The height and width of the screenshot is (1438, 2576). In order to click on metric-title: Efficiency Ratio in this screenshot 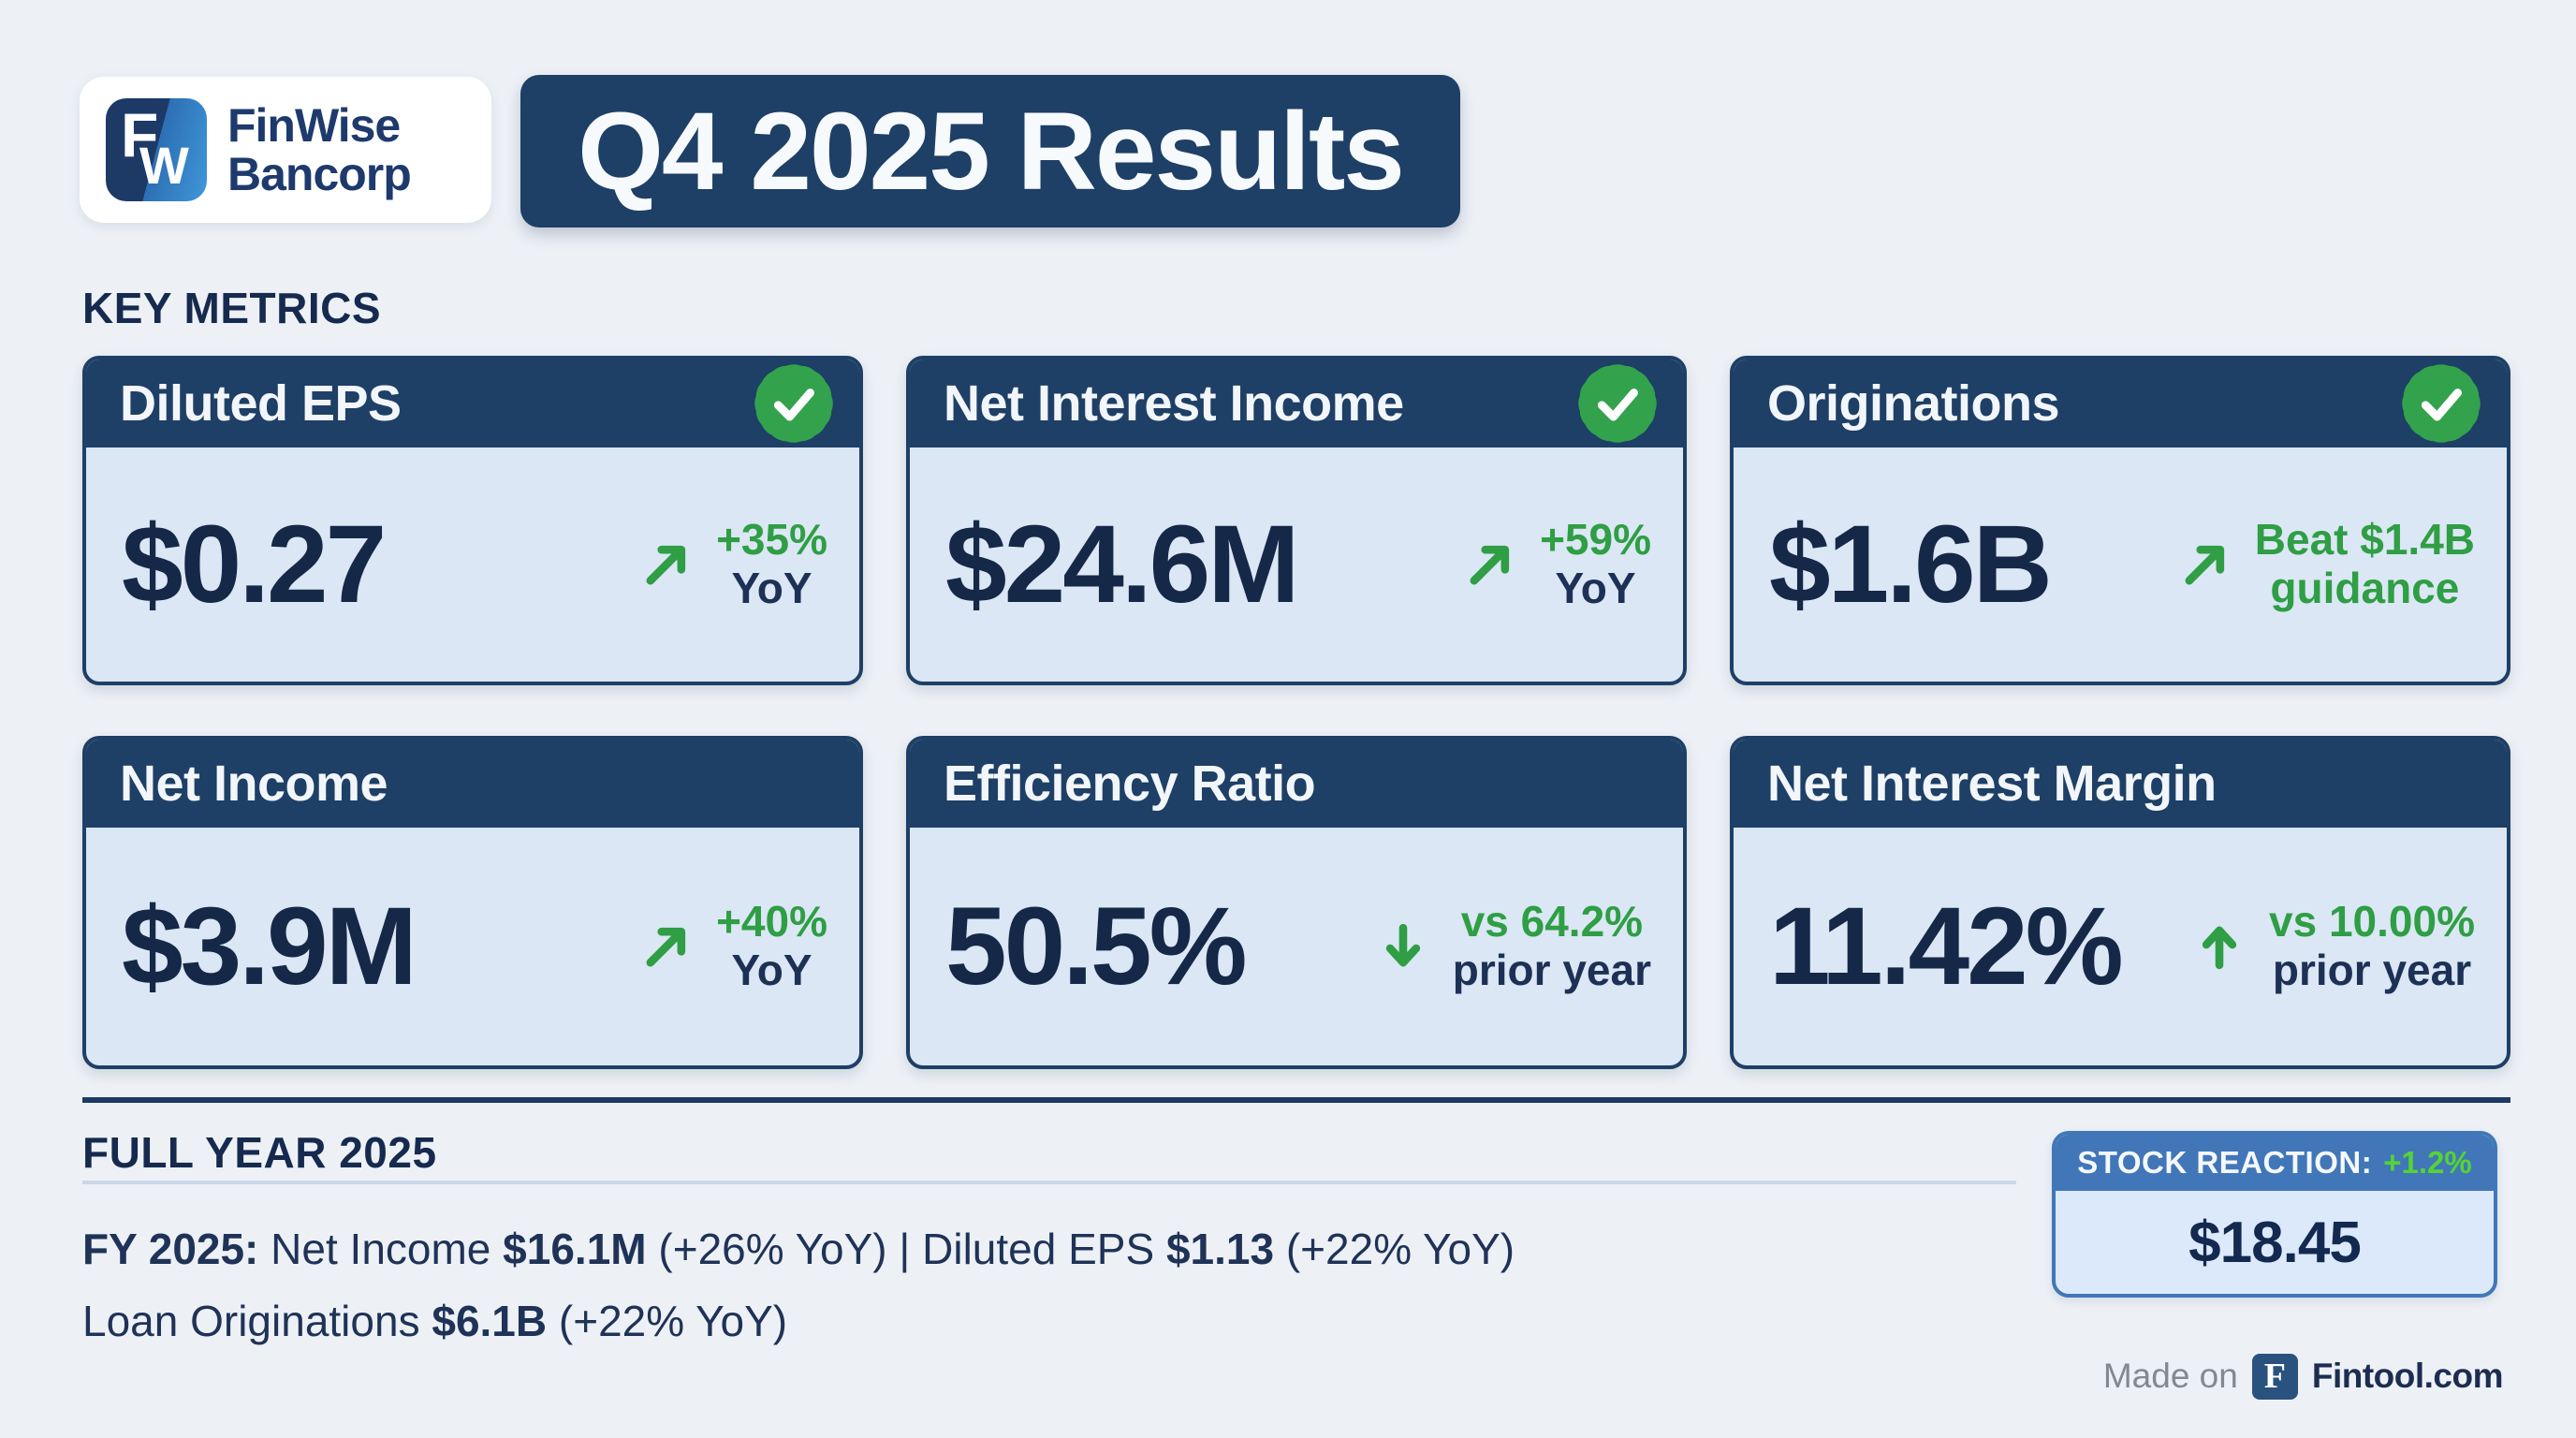, I will do `click(1130, 784)`.